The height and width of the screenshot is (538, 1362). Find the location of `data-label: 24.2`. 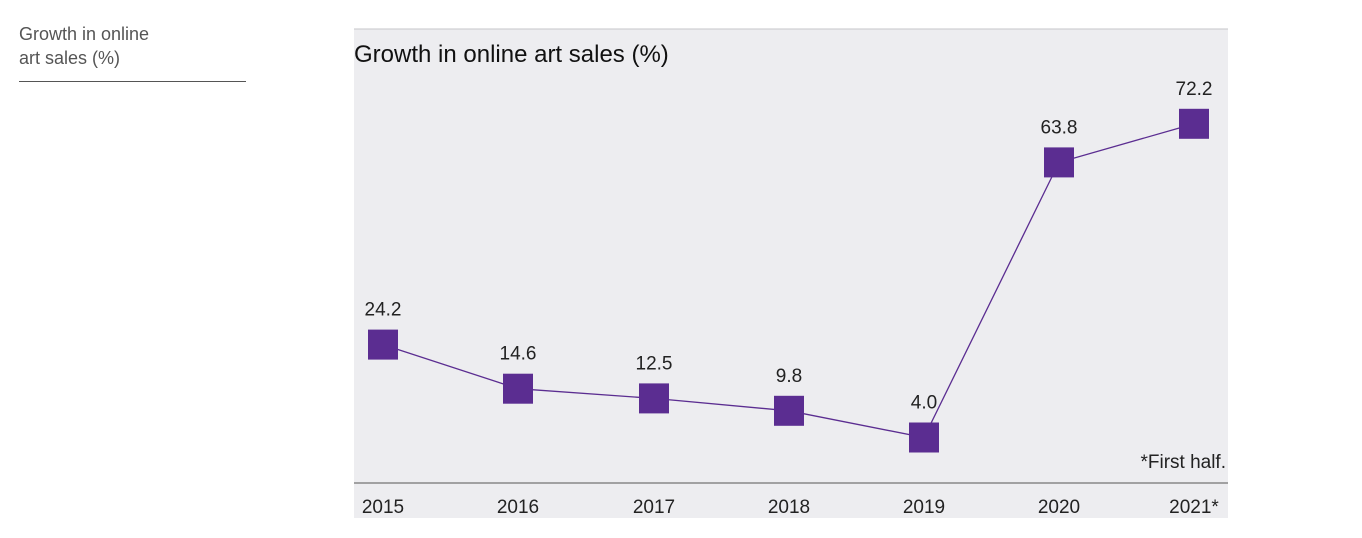

data-label: 24.2 is located at coordinates (383, 310).